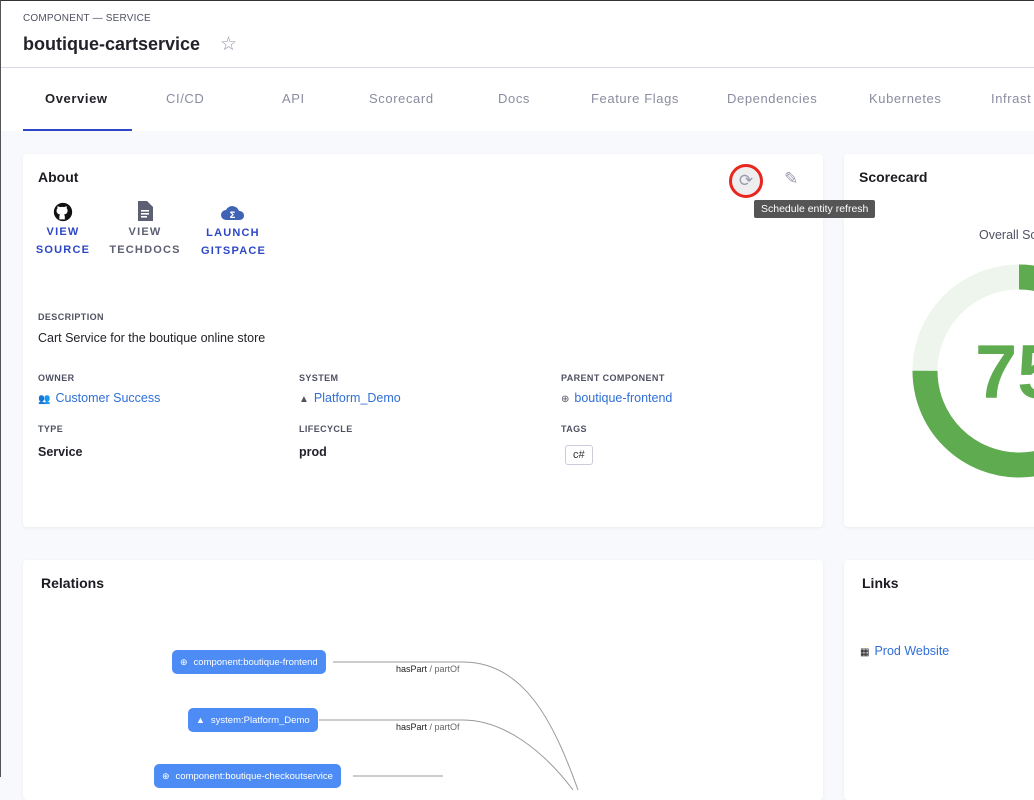  I want to click on launch-gitspace-button: Σ LAUNCH GITSPACE, so click(233, 231).